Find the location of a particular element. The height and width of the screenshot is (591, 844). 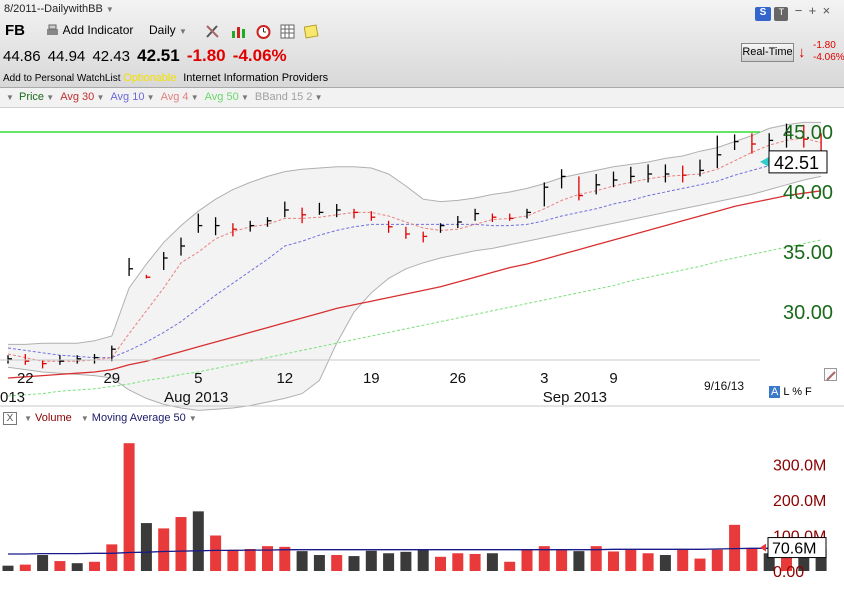

minimize-icon: − is located at coordinates (798, 10).